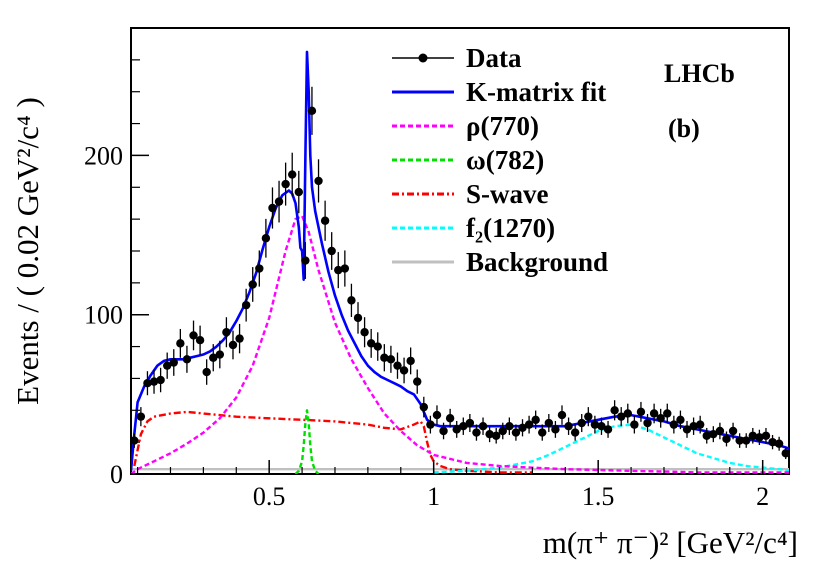 This screenshot has height=565, width=830. What do you see at coordinates (505, 160) in the screenshot?
I see `legend-label: ω(782)` at bounding box center [505, 160].